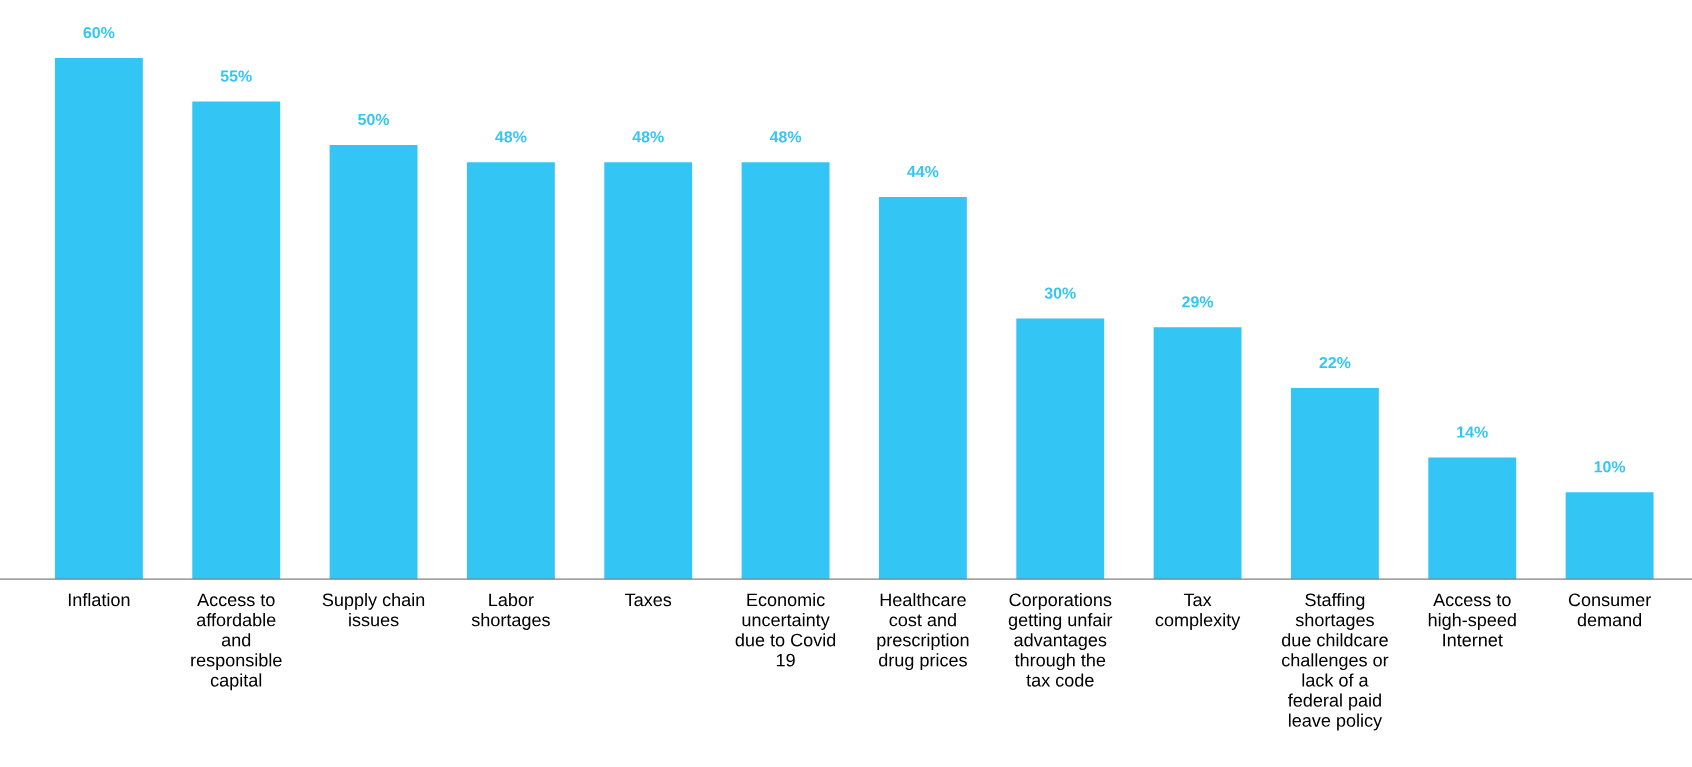  What do you see at coordinates (1472, 620) in the screenshot?
I see `x-tick-label: Access to high-speed Internet` at bounding box center [1472, 620].